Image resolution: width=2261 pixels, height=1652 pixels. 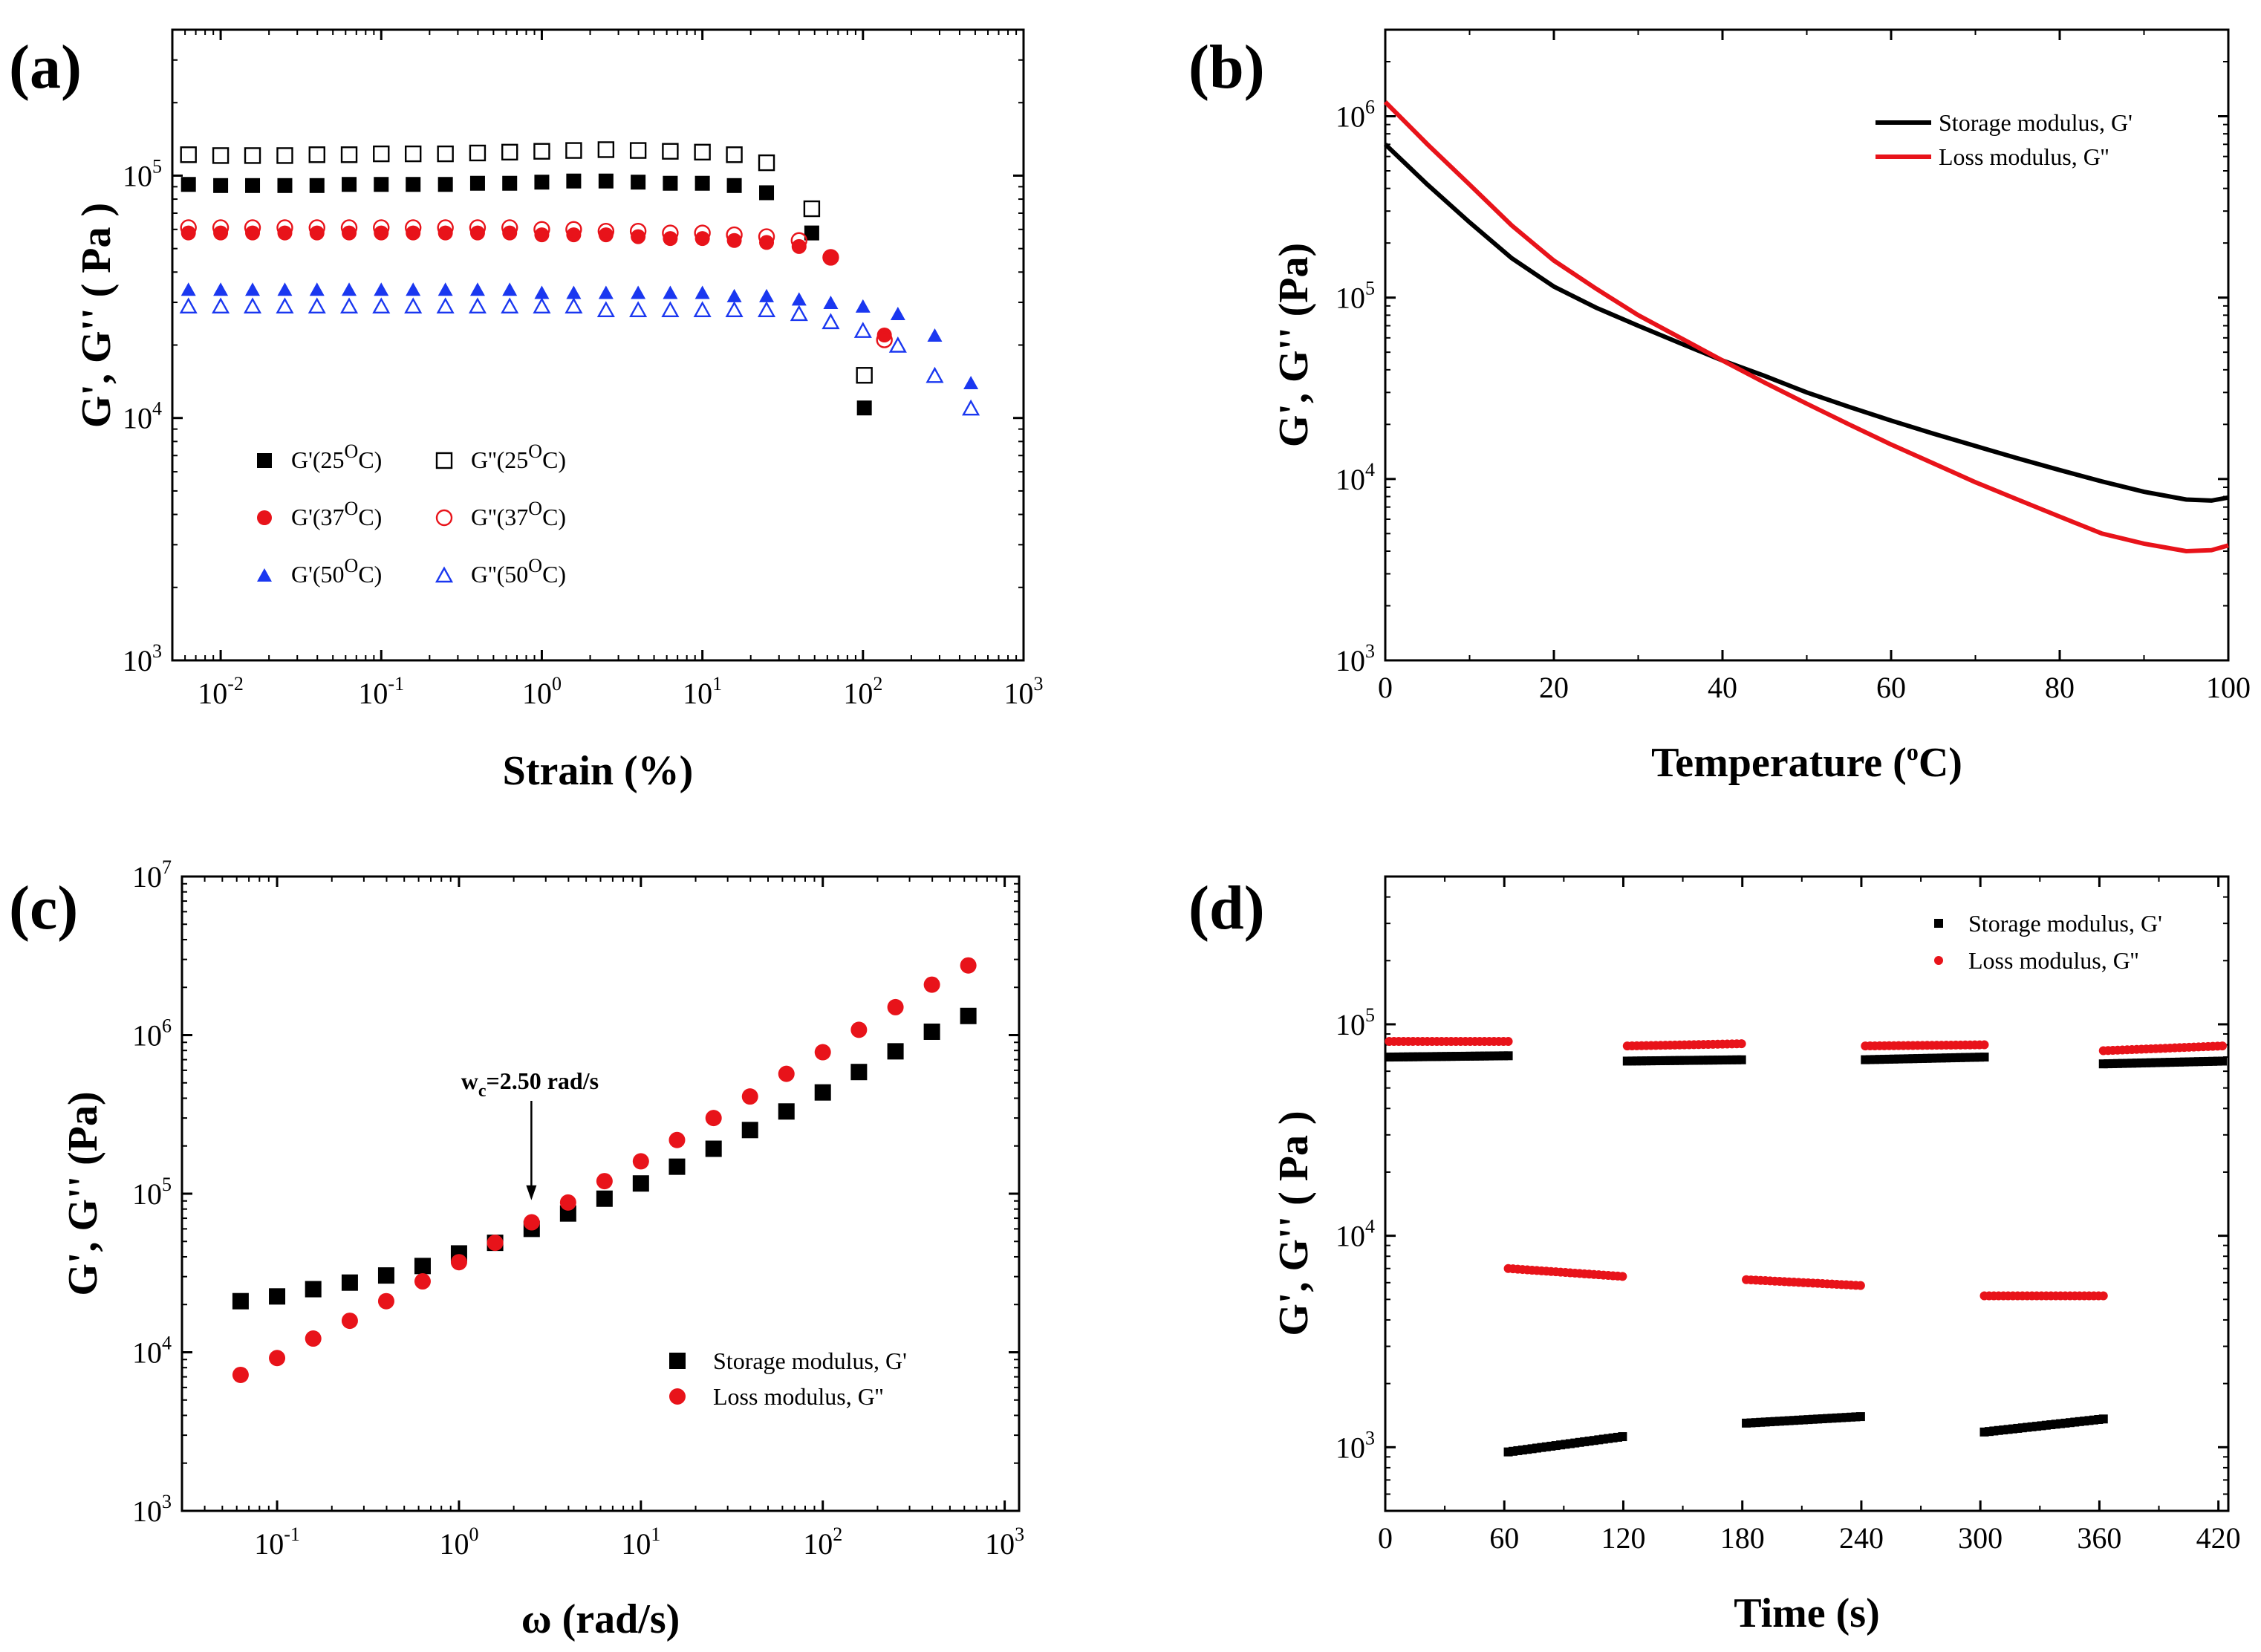 I want to click on legend-name: G'(50, so click(x=318, y=575).